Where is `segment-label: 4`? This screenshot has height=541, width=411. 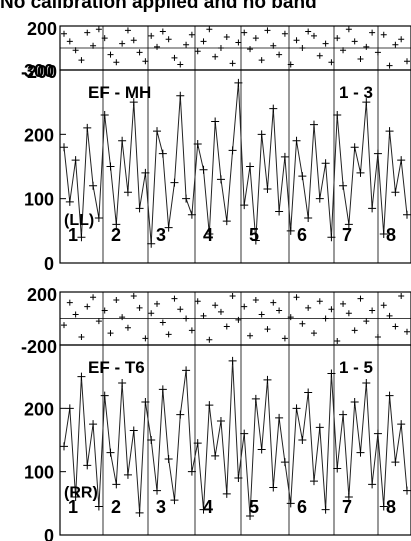
segment-label: 4 is located at coordinates (208, 235).